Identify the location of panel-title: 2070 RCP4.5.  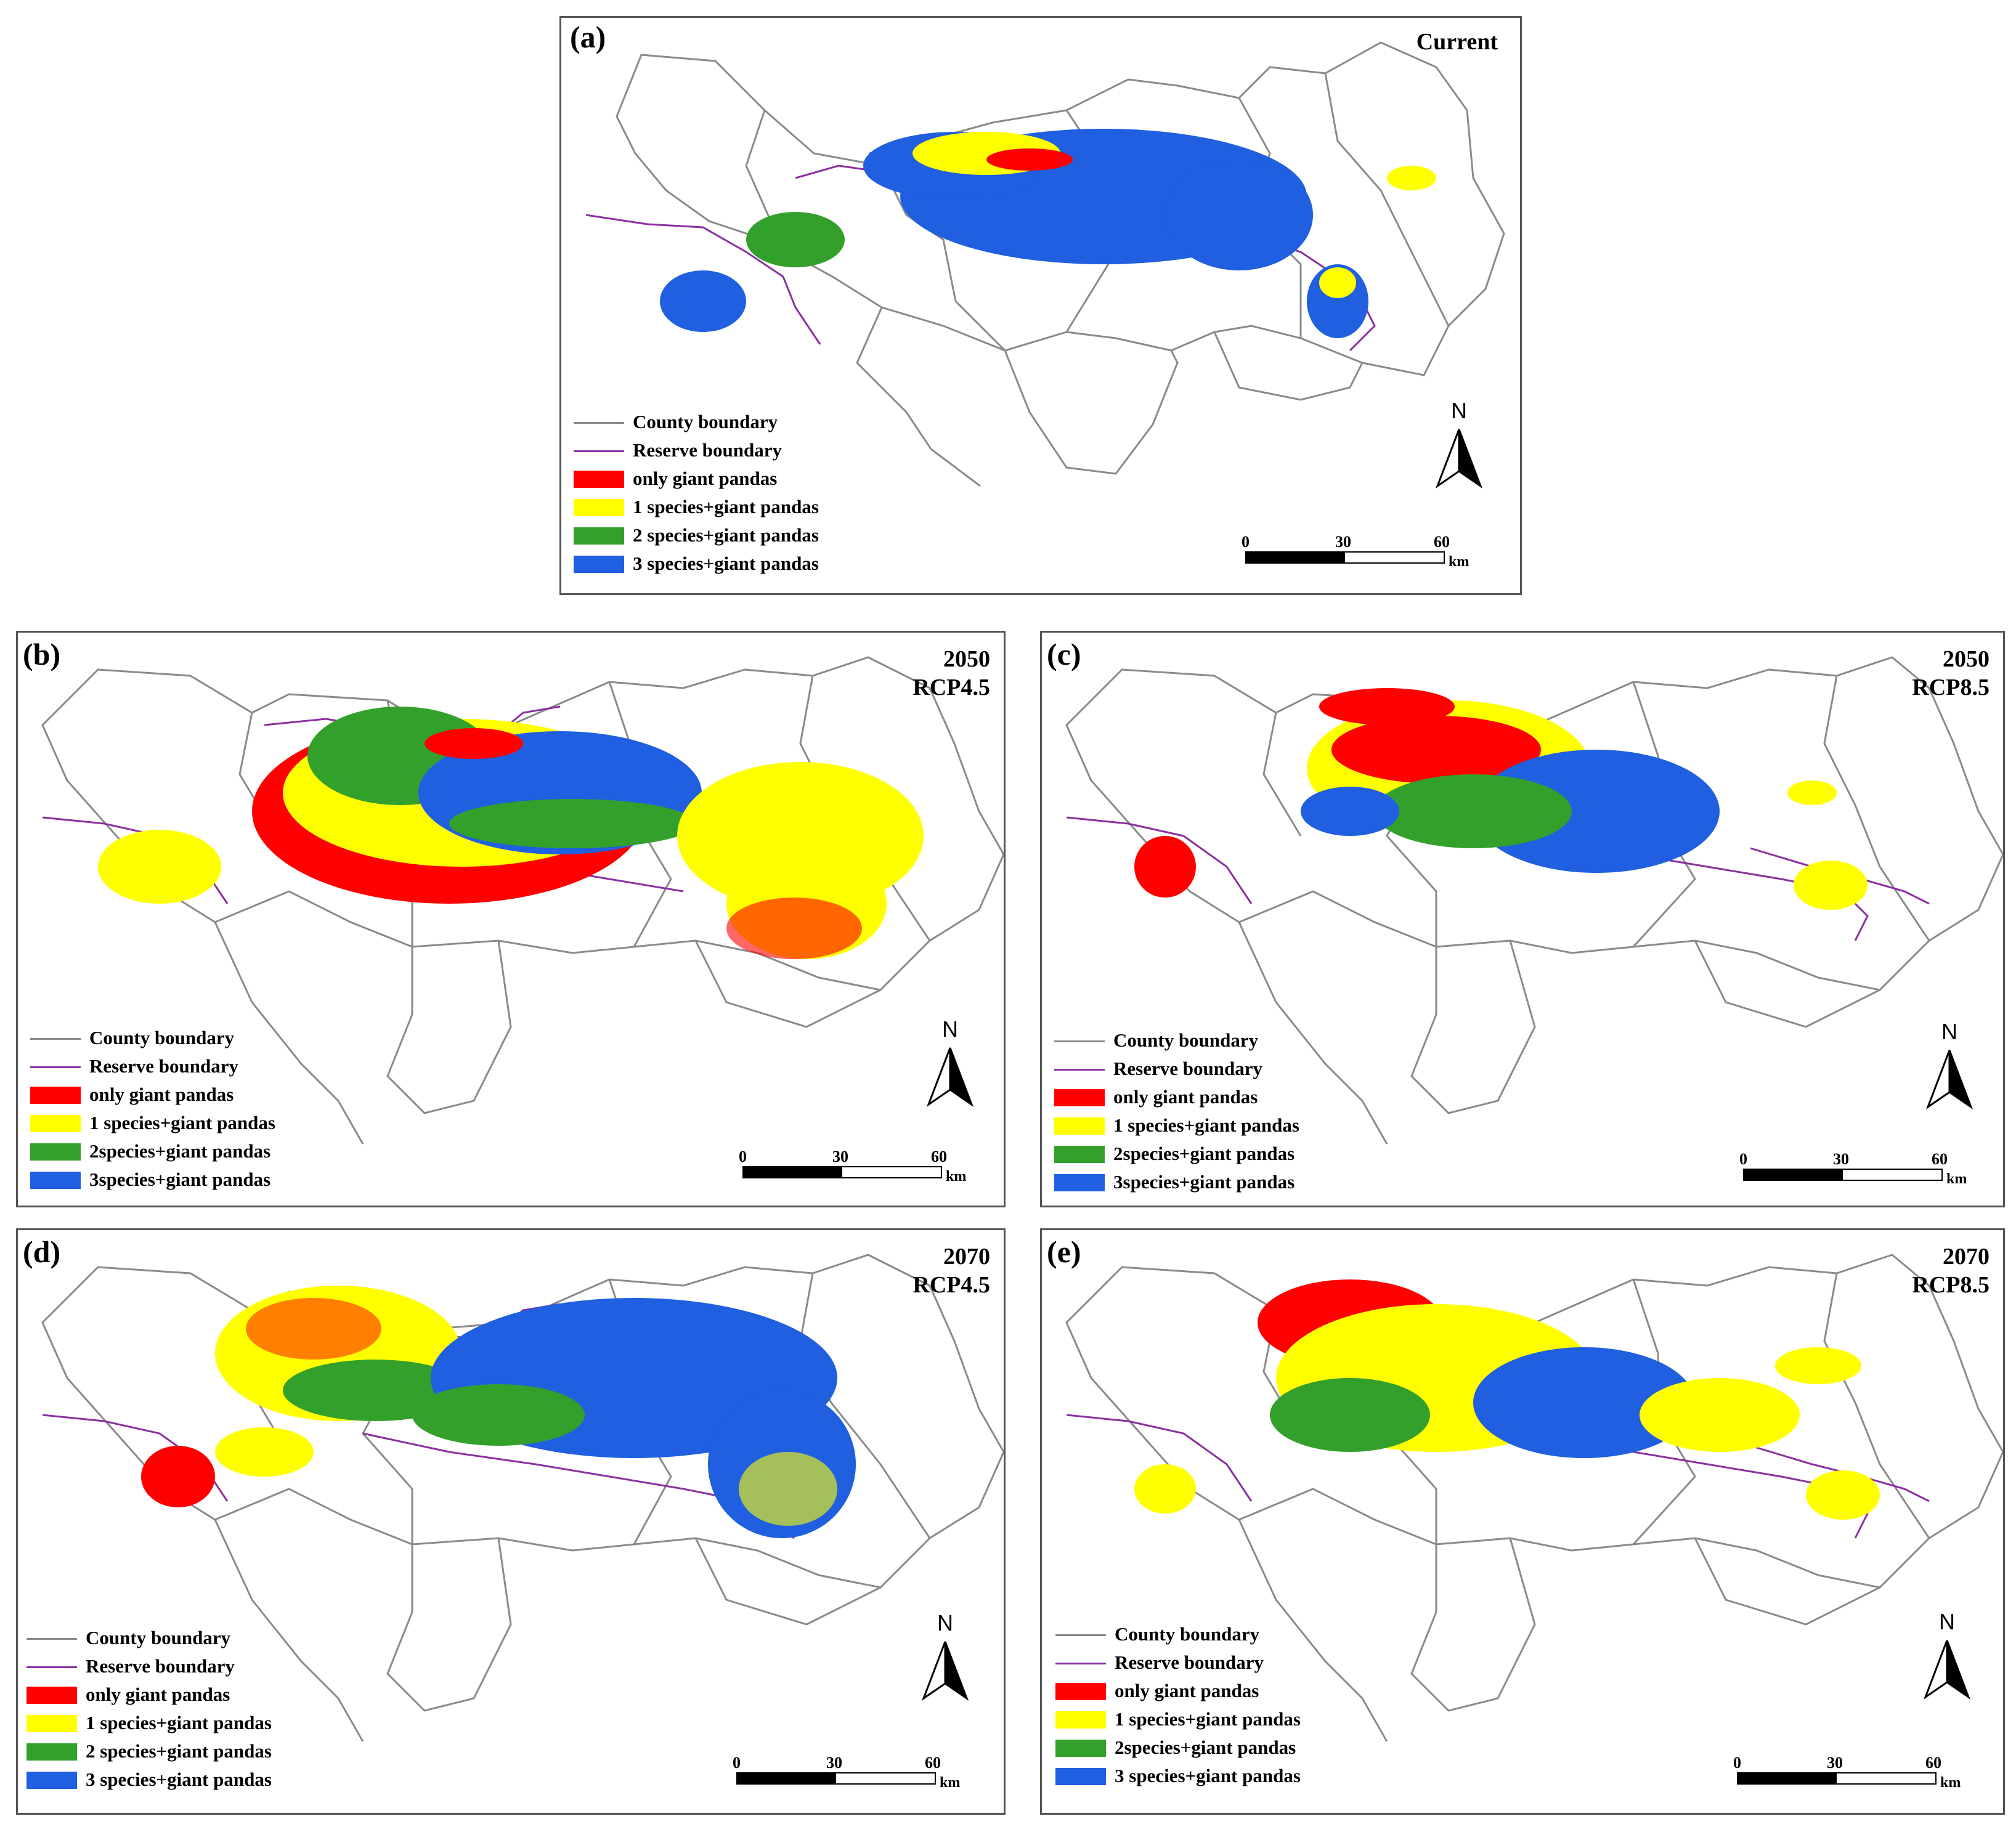
(951, 1271).